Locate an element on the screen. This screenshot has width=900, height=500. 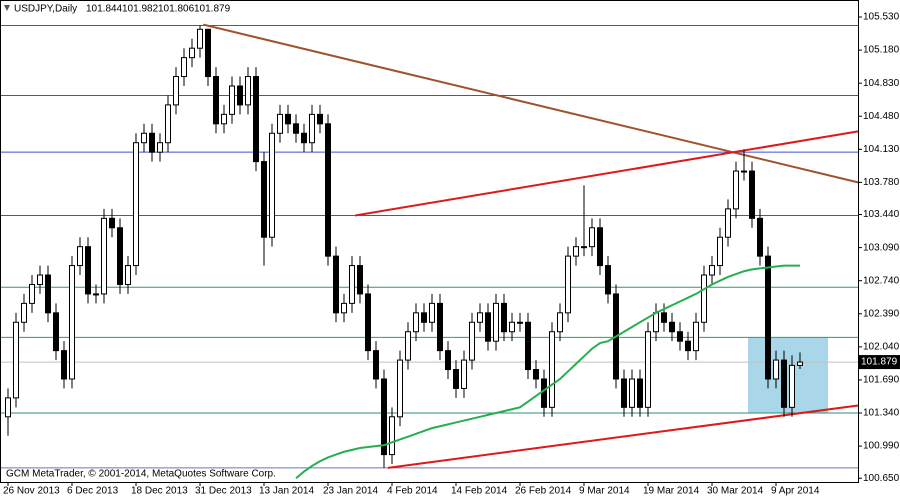
y-tick-label: 103.090 is located at coordinates (881, 247).